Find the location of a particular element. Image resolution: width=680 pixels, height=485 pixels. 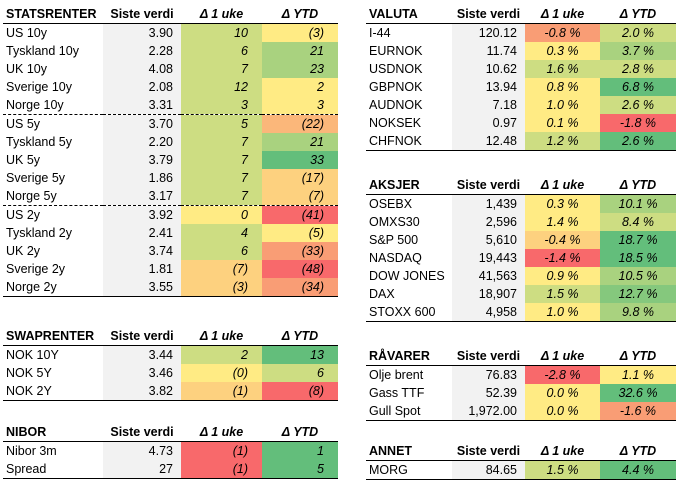

table-row: NOK 5Y 3.46 (0) 6 is located at coordinates (170, 373).